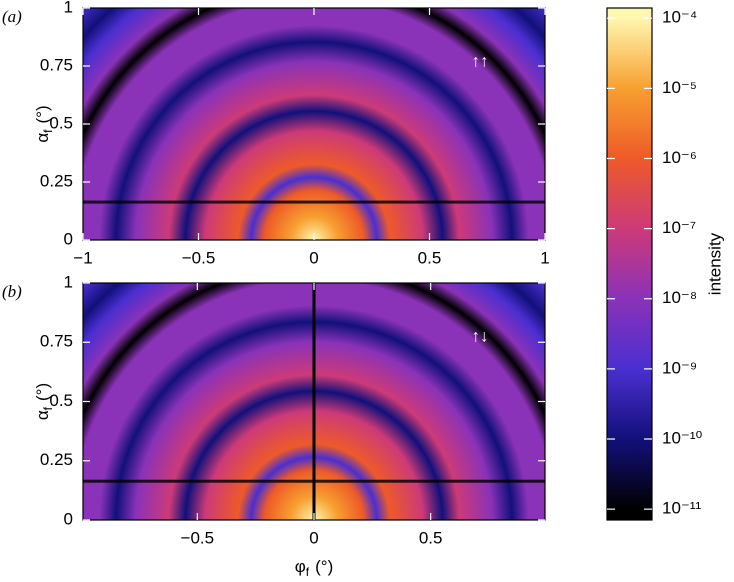  What do you see at coordinates (544, 257) in the screenshot?
I see `x-tick-label: 1` at bounding box center [544, 257].